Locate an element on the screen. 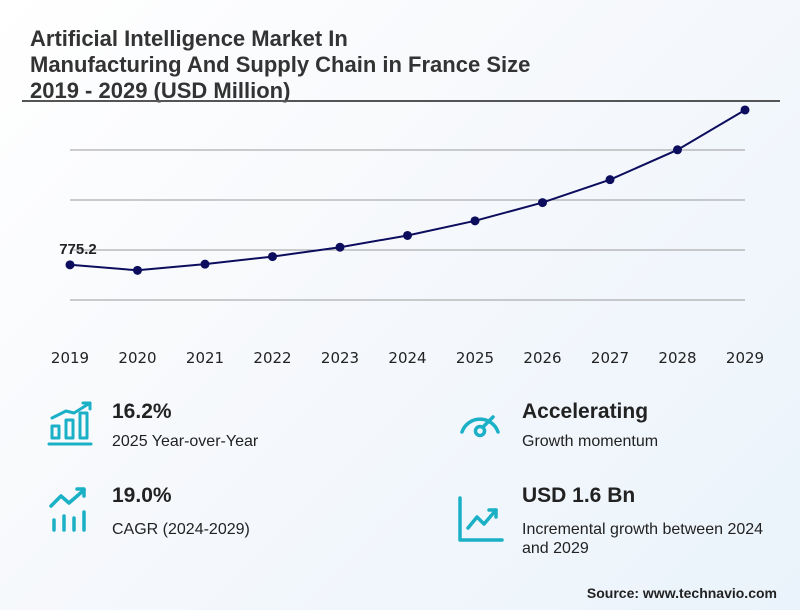  title-line-1: Artificial Intelligence Market In is located at coordinates (189, 38).